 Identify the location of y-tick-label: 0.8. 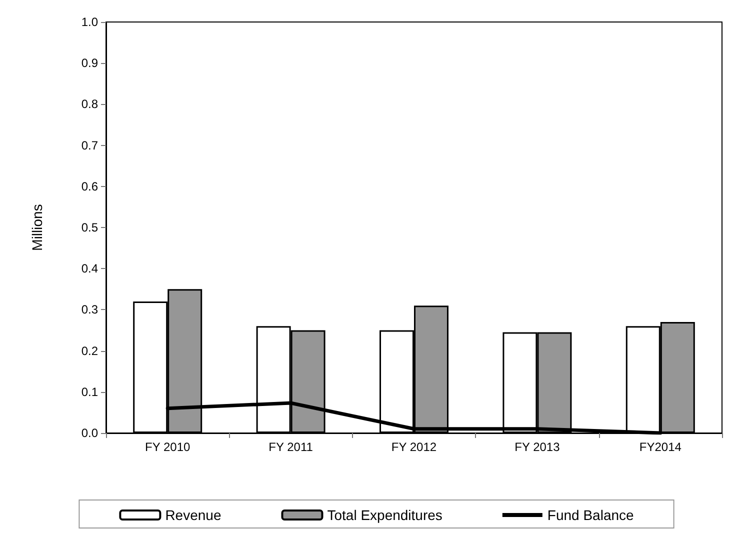
(89, 104).